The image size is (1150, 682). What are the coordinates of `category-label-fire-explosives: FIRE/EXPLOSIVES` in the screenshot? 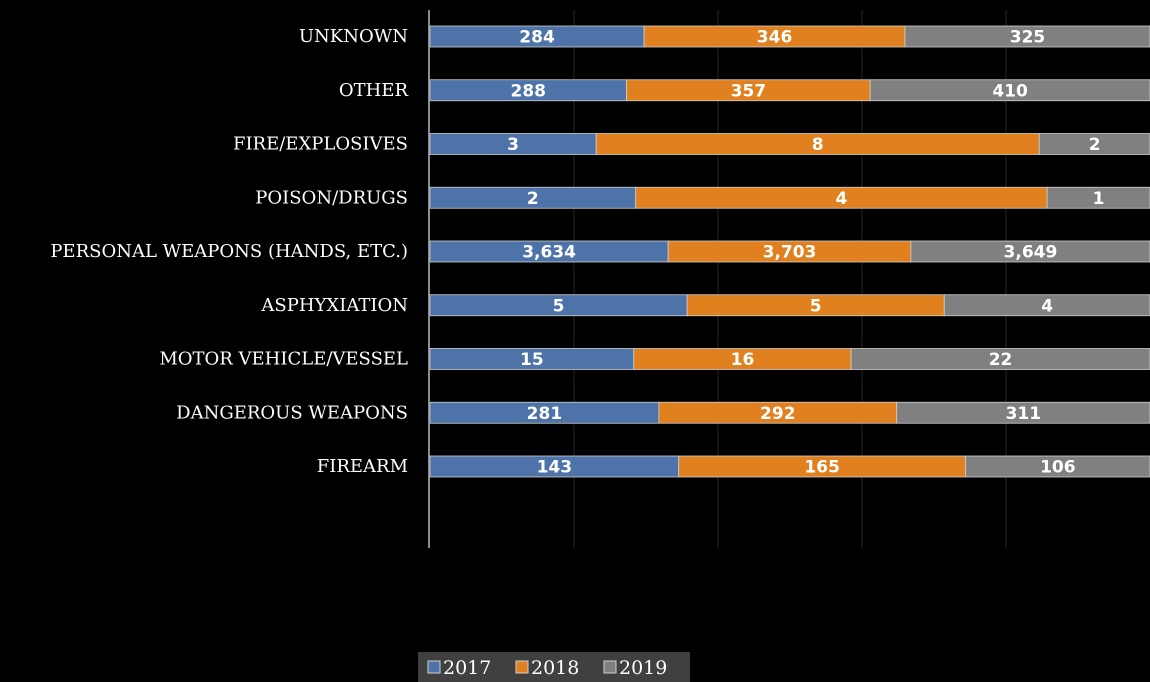 It's located at (320, 144).